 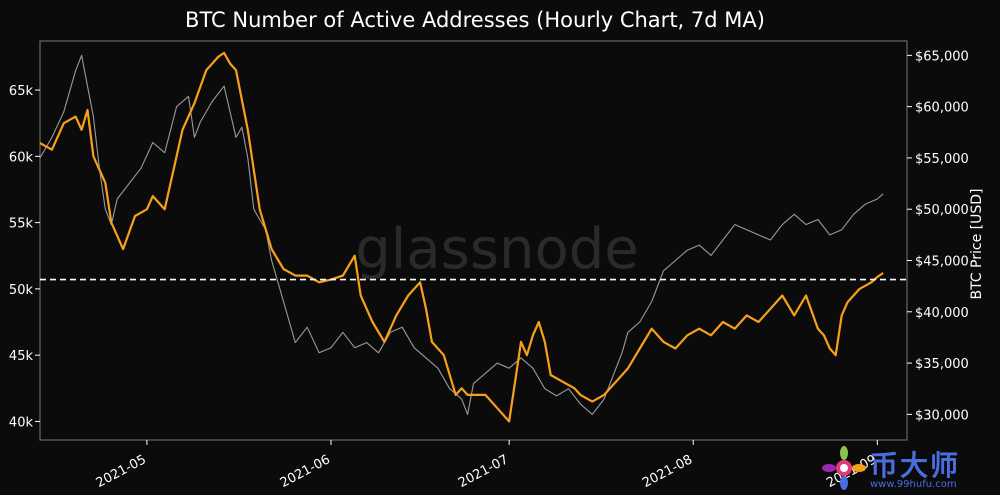 What do you see at coordinates (942, 415) in the screenshot?
I see `right-y-tick-label: $30,000` at bounding box center [942, 415].